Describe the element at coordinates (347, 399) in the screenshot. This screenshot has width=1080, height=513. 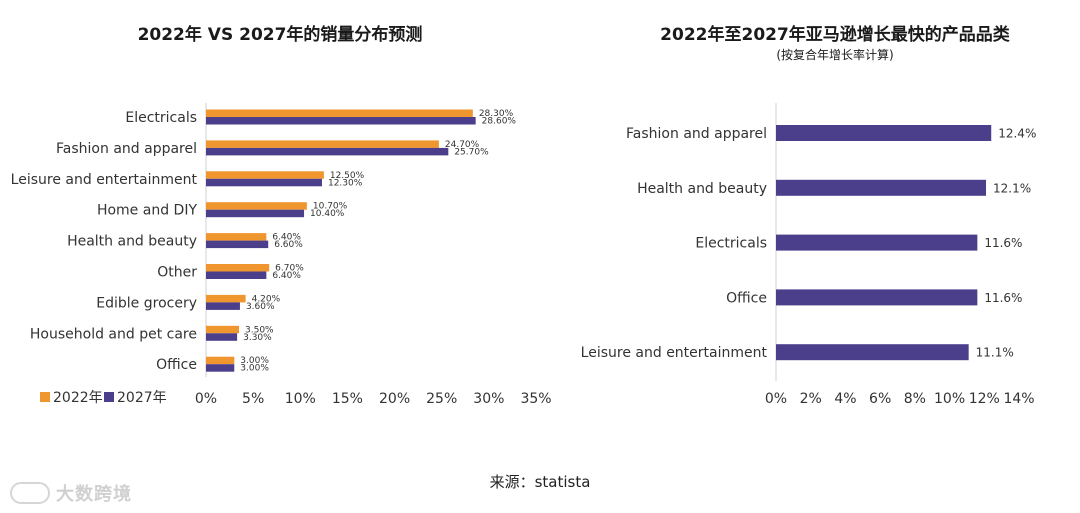
I see `left-x-tick-label: 15%` at that location.